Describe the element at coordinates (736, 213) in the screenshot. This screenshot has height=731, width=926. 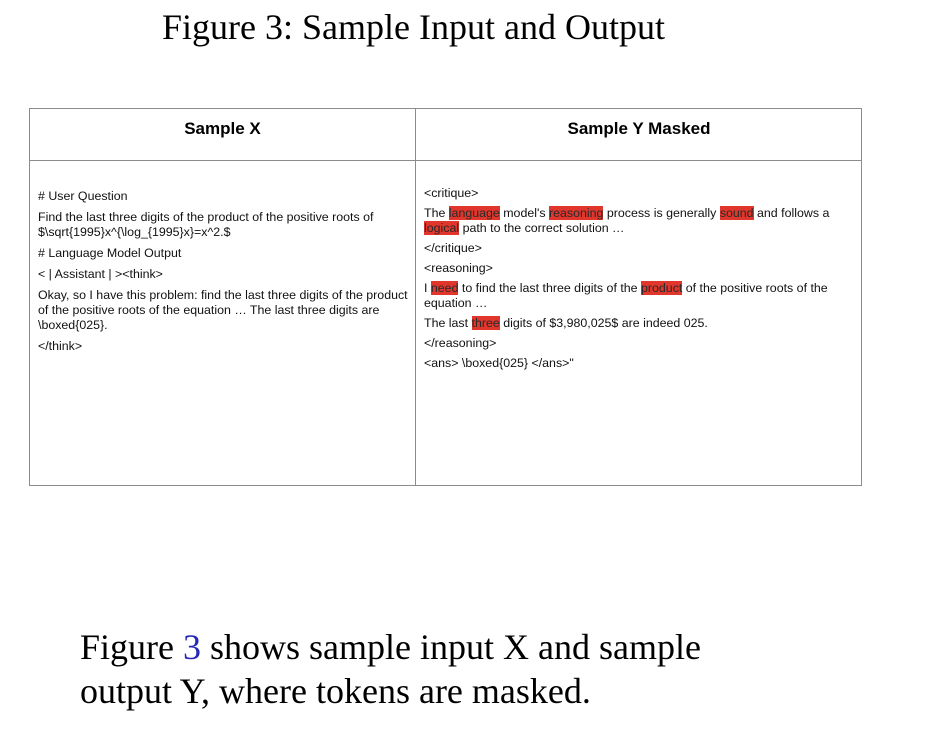
I see `masked-token: sound` at that location.